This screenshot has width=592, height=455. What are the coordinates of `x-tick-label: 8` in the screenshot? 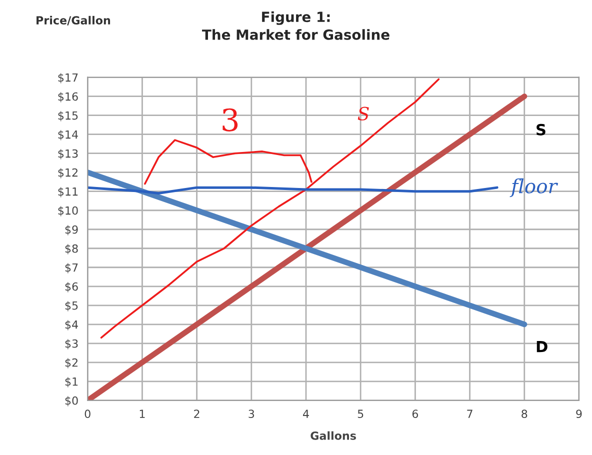 It's located at (525, 414).